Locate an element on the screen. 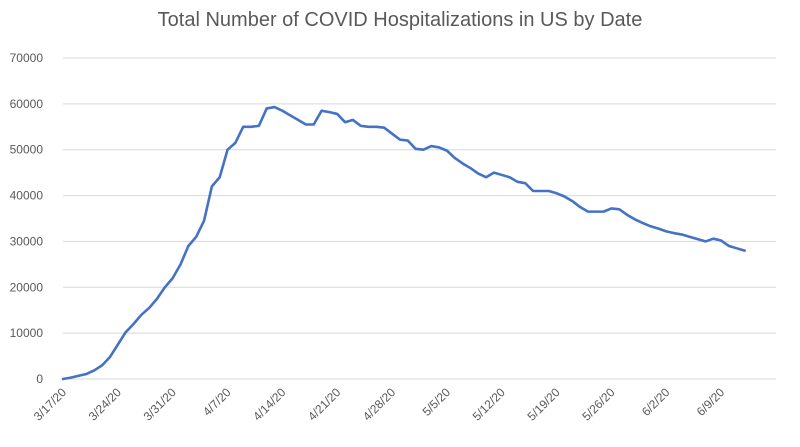 This screenshot has width=800, height=447. y-tick-label: 20000 is located at coordinates (27, 287).